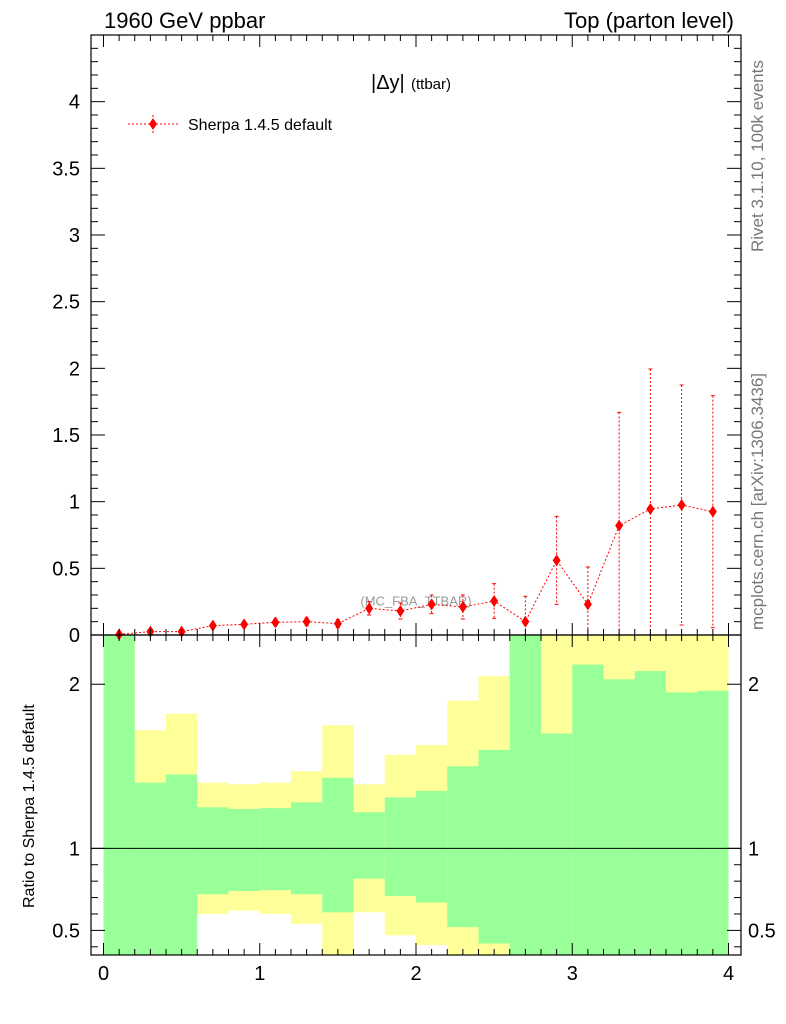  I want to click on ratio-y-tick-label-left: 0.5, so click(66, 931).